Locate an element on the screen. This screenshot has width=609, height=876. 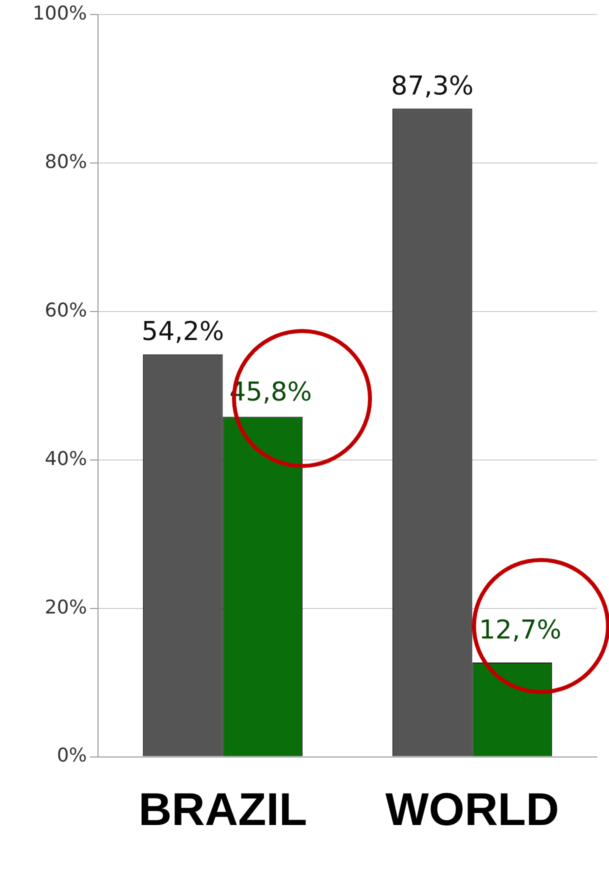
data-label: 54,2% is located at coordinates (183, 332).